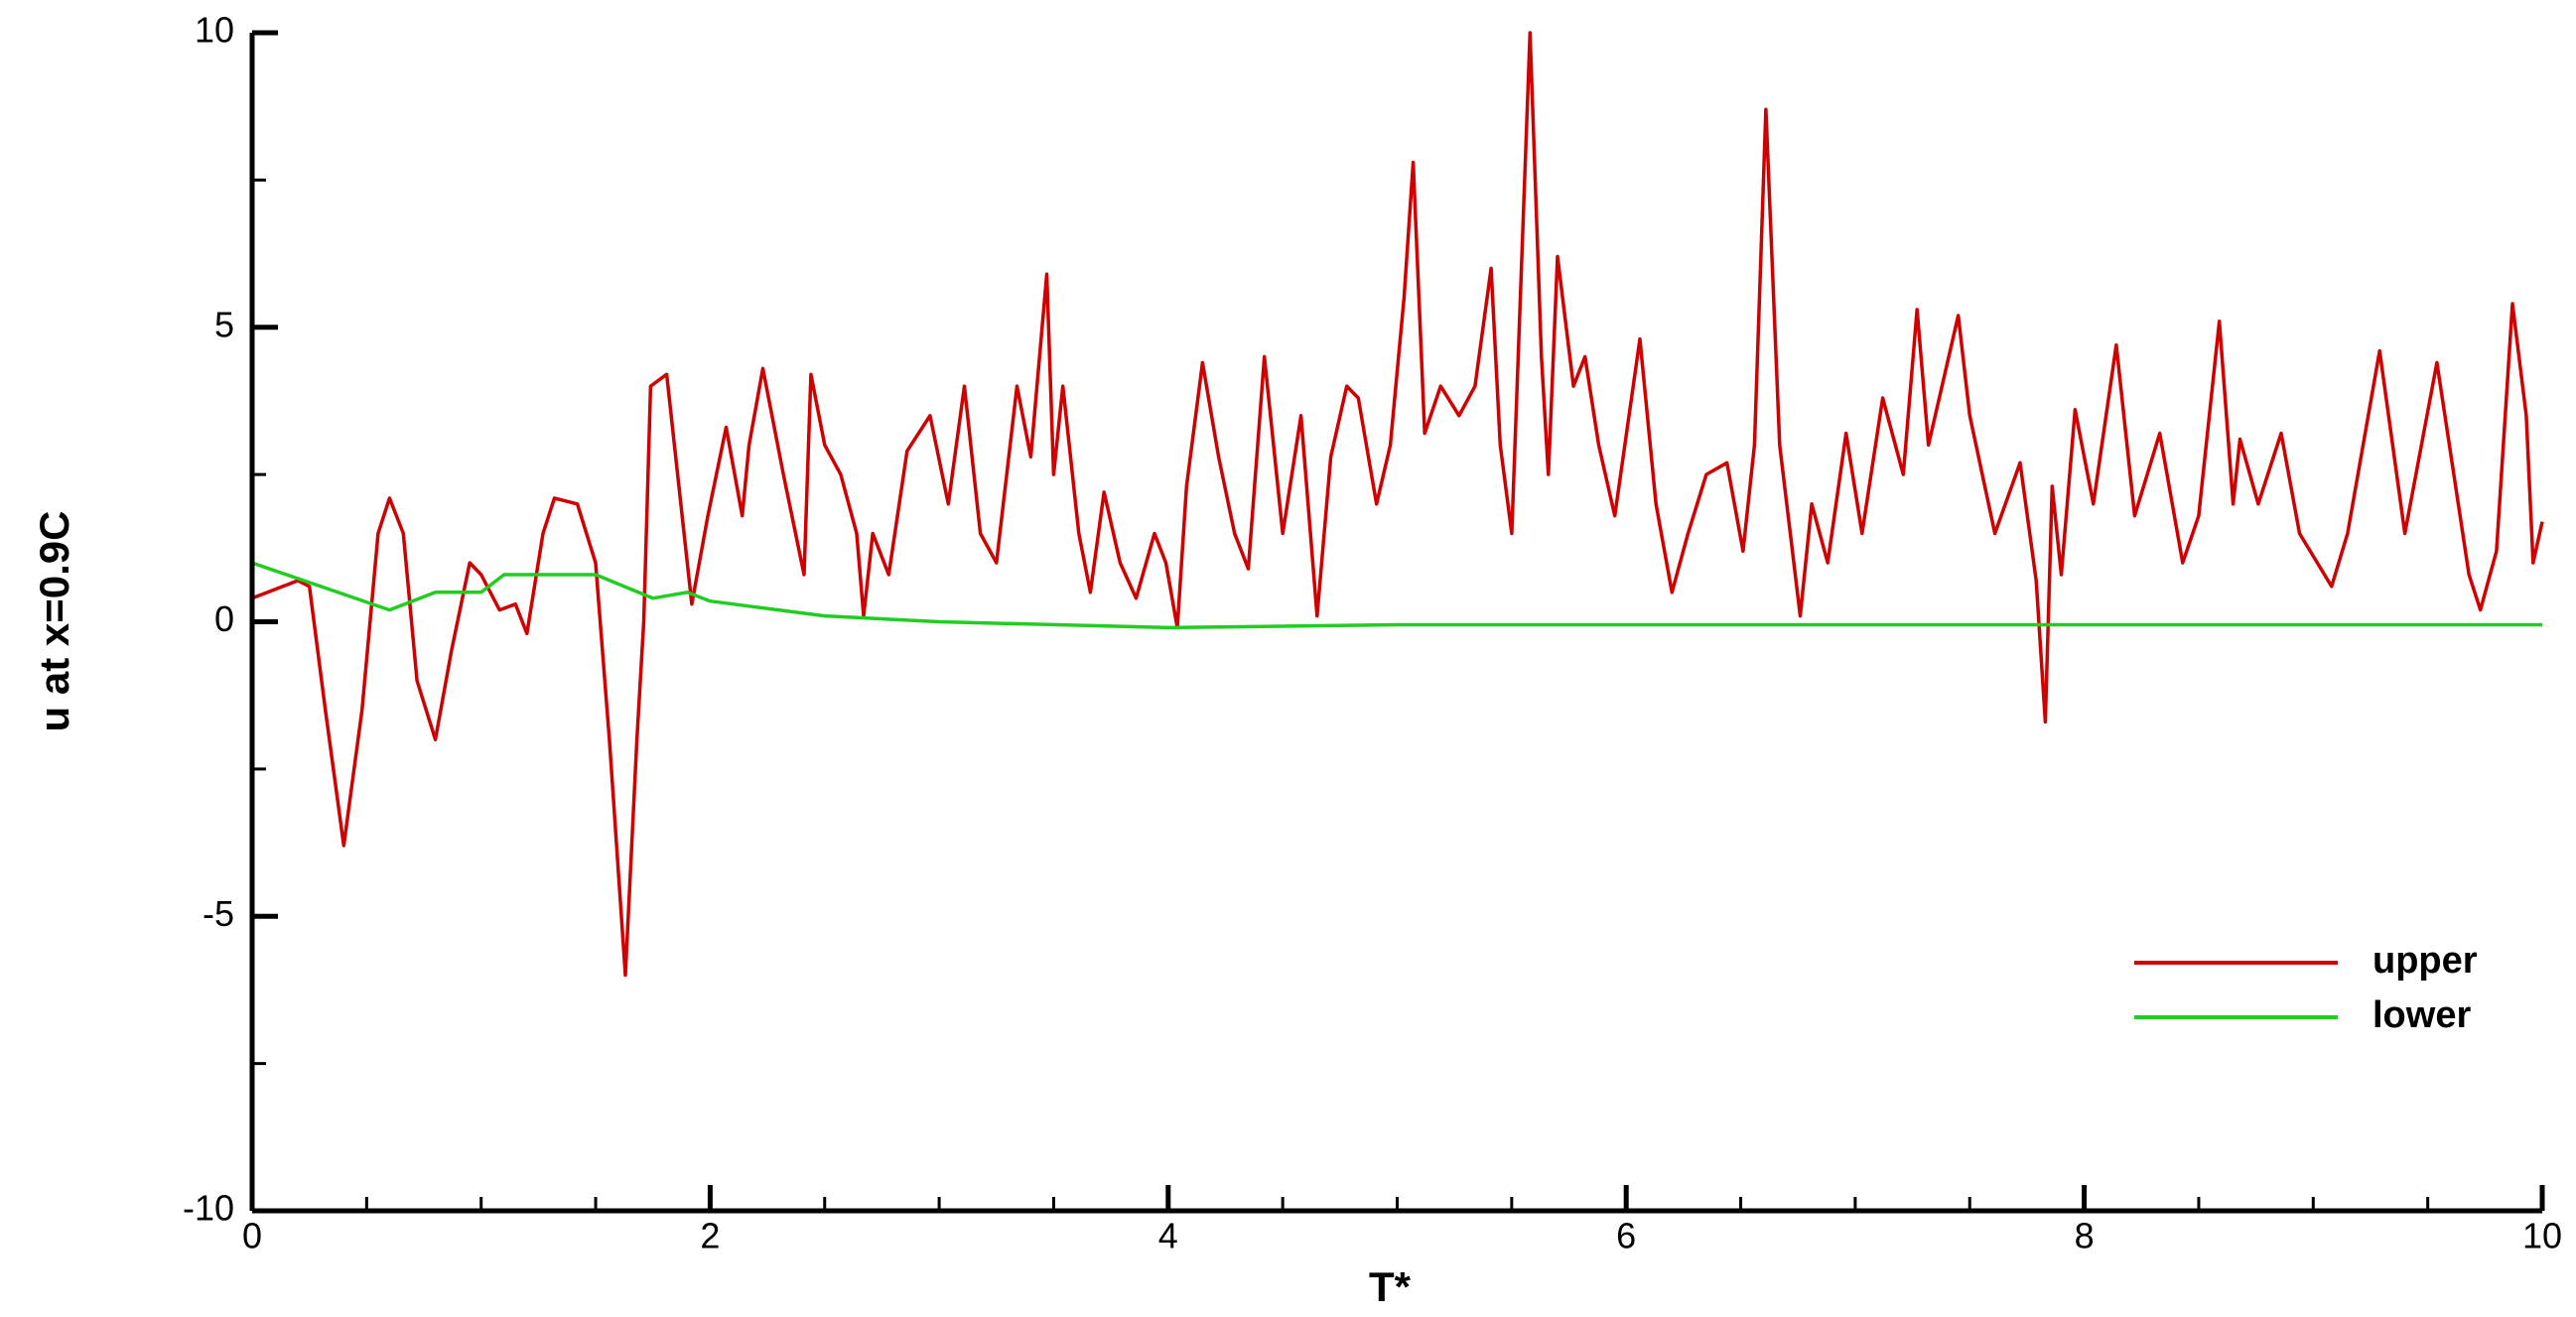 Image resolution: width=2576 pixels, height=1317 pixels. What do you see at coordinates (1168, 1236) in the screenshot?
I see `x-tick-label: 4` at bounding box center [1168, 1236].